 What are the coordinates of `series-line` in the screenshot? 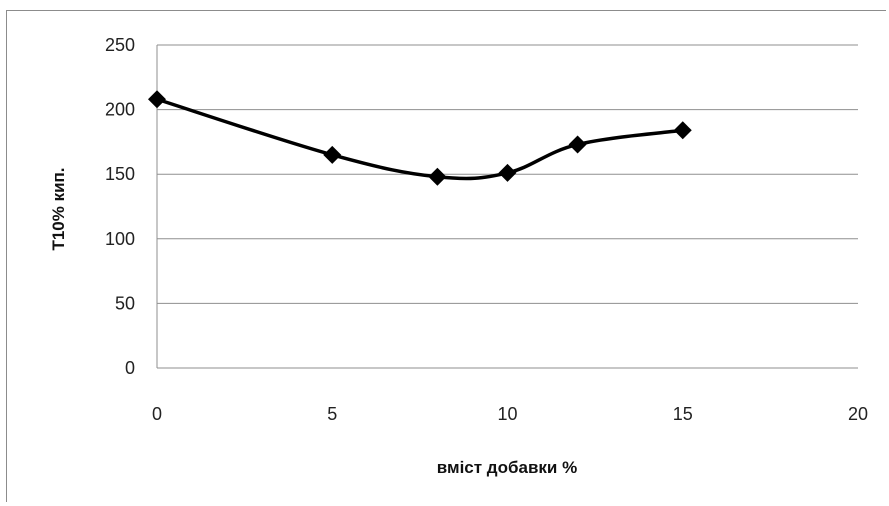 It's located at (419, 139).